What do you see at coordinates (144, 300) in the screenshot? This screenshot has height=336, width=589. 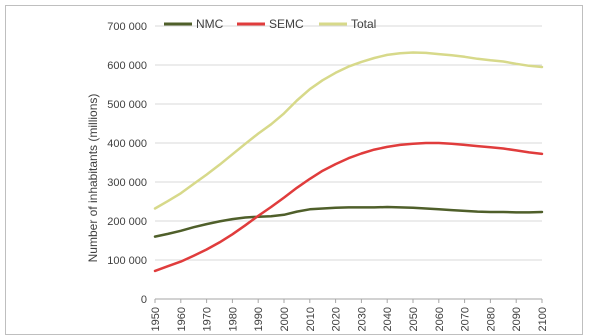 I see `y-tick-label: 0` at bounding box center [144, 300].